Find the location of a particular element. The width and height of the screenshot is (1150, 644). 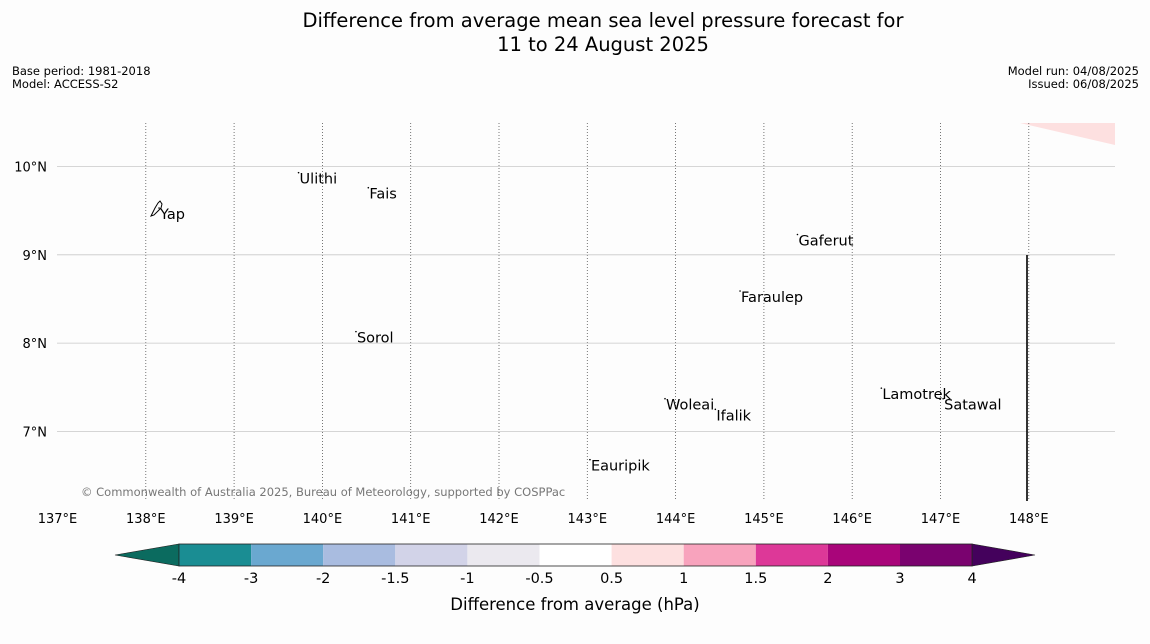

longitude-label: 143°E is located at coordinates (588, 519).